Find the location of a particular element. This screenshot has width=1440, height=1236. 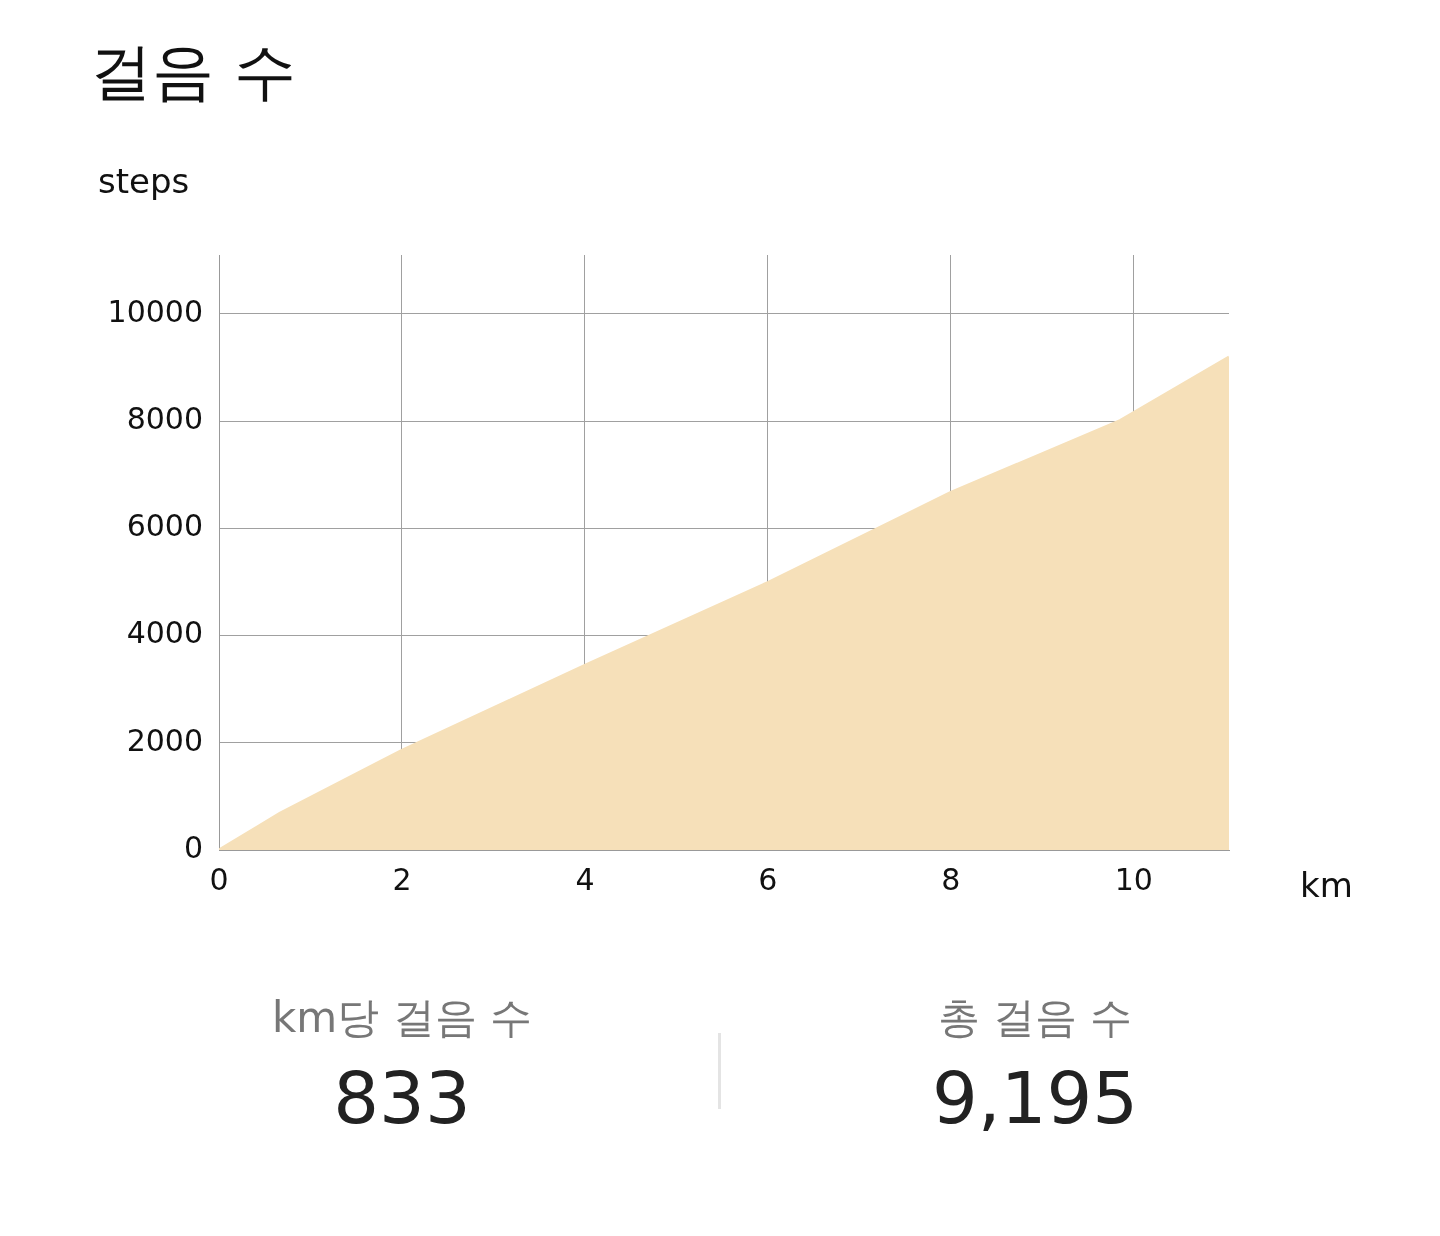

y-tick-label: 2000 is located at coordinates (164, 740).